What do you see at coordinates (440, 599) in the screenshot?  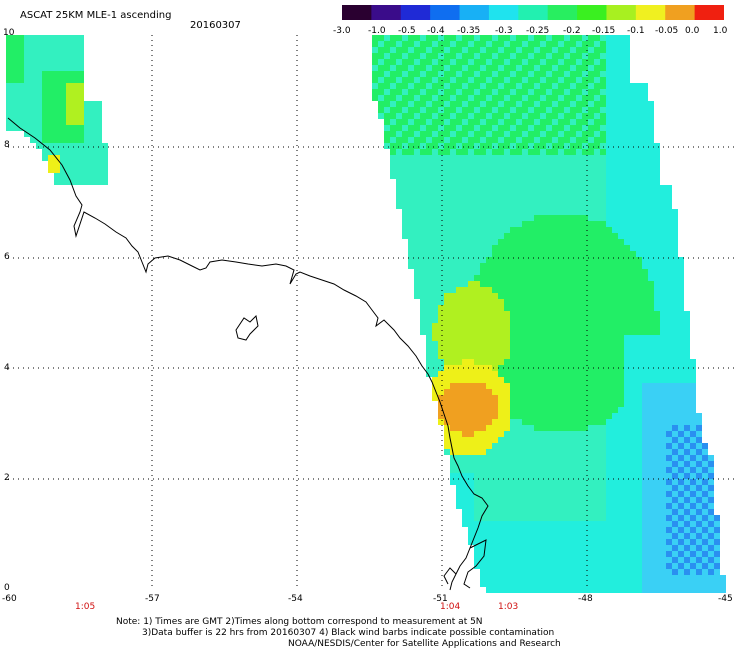 I see `lon-label: -51` at bounding box center [440, 599].